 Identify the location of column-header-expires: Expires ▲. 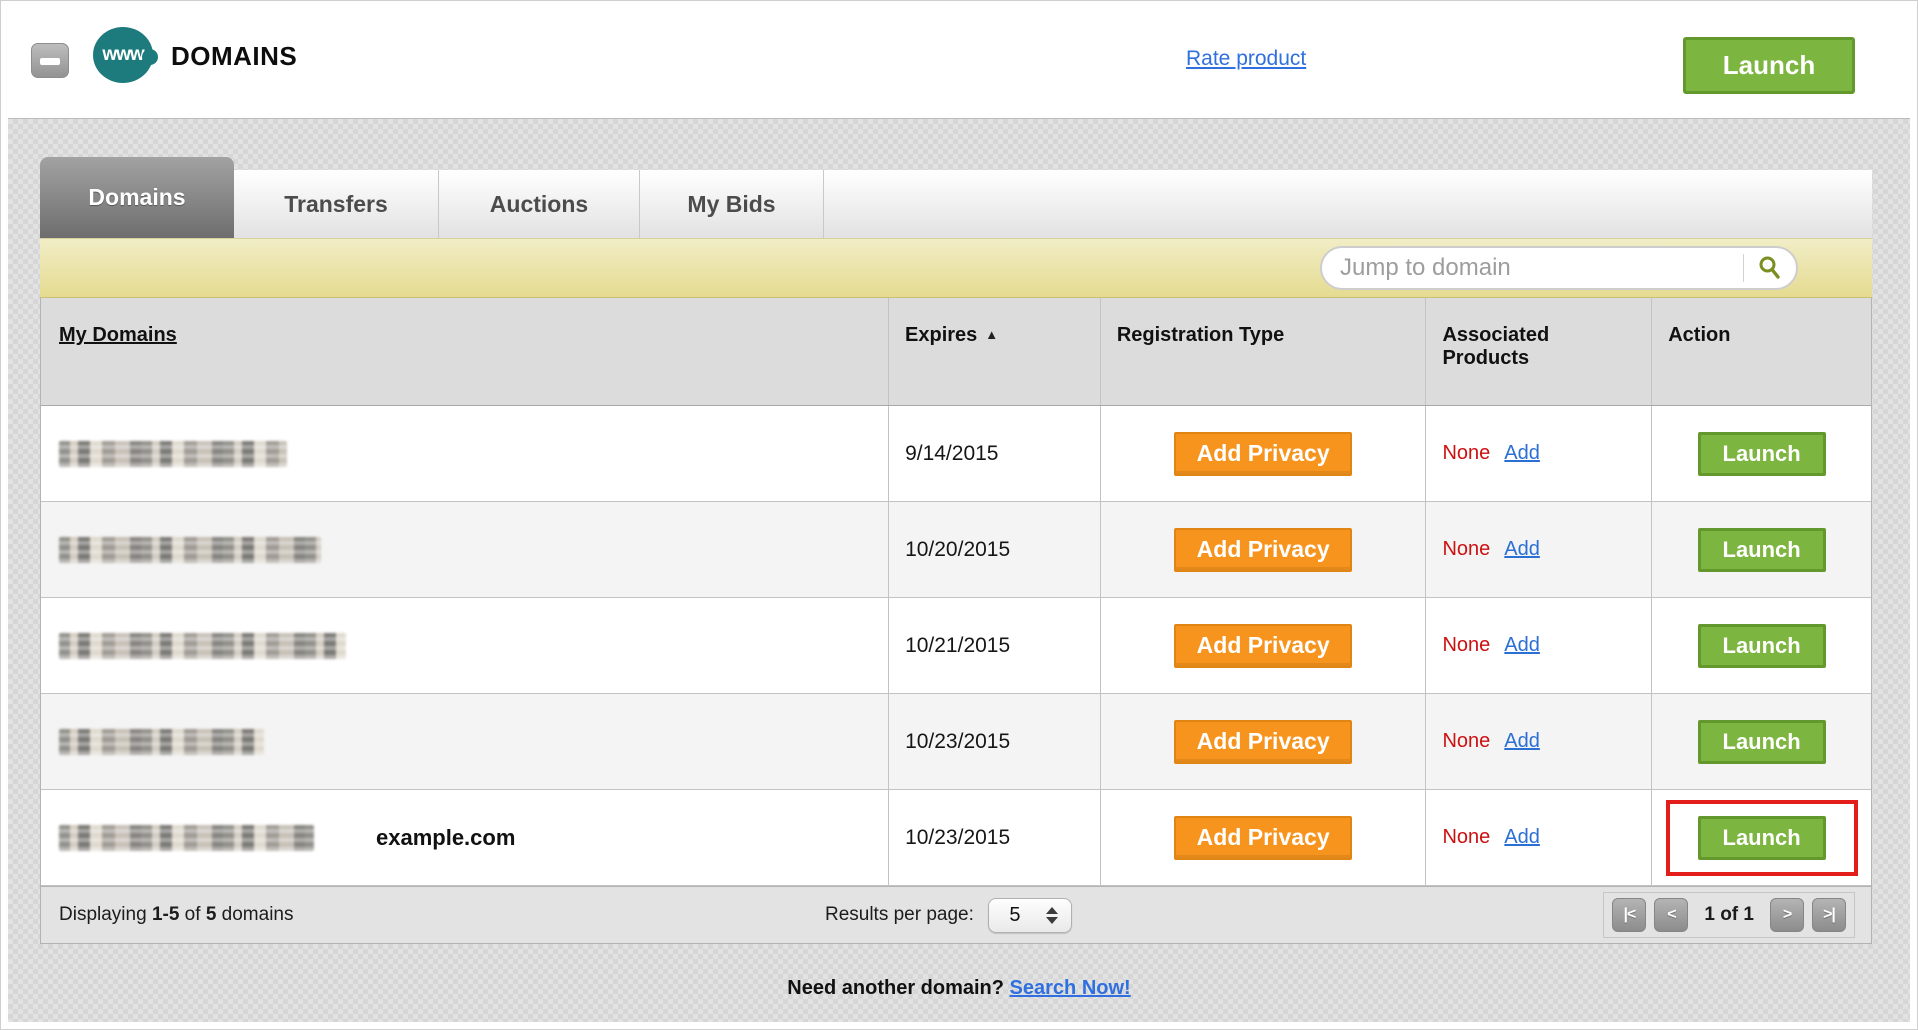
(994, 351).